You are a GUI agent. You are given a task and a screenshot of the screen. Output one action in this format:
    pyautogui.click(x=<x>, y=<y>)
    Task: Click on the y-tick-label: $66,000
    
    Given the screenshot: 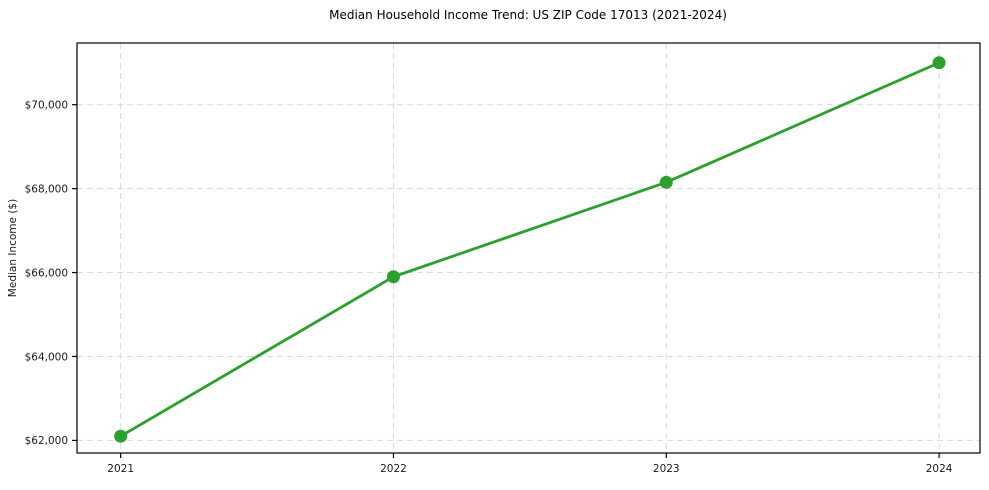 What is the action you would take?
    pyautogui.click(x=46, y=273)
    